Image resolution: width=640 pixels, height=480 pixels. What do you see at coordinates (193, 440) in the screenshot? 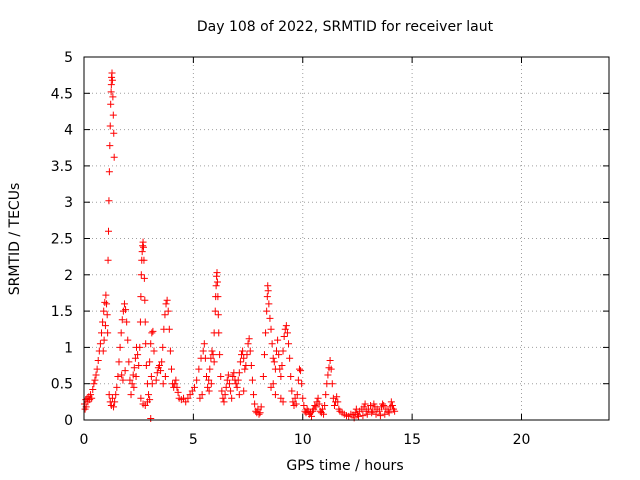
I see `x-tick-label: 5` at bounding box center [193, 440].